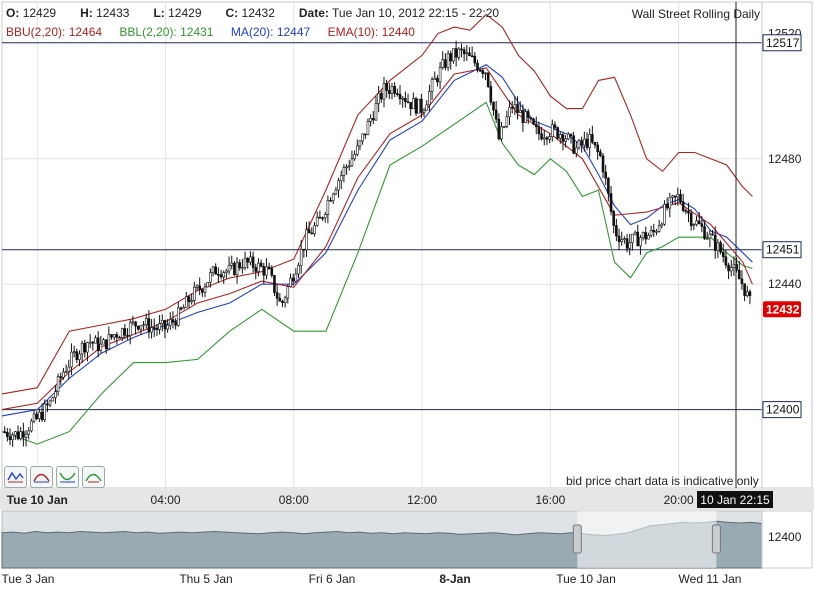 This screenshot has height=590, width=814. Describe the element at coordinates (586, 579) in the screenshot. I see `navigator-x-label: Tue 10 Jan` at that location.